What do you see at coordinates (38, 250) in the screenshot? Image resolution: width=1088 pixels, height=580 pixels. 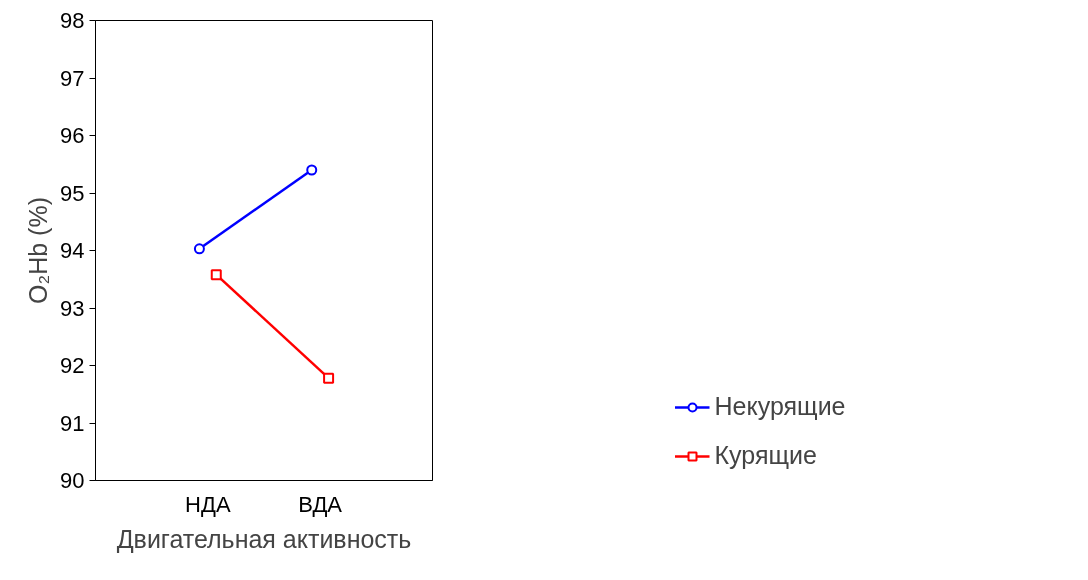 I see `y-axis-title: O₂Hb (%)` at bounding box center [38, 250].